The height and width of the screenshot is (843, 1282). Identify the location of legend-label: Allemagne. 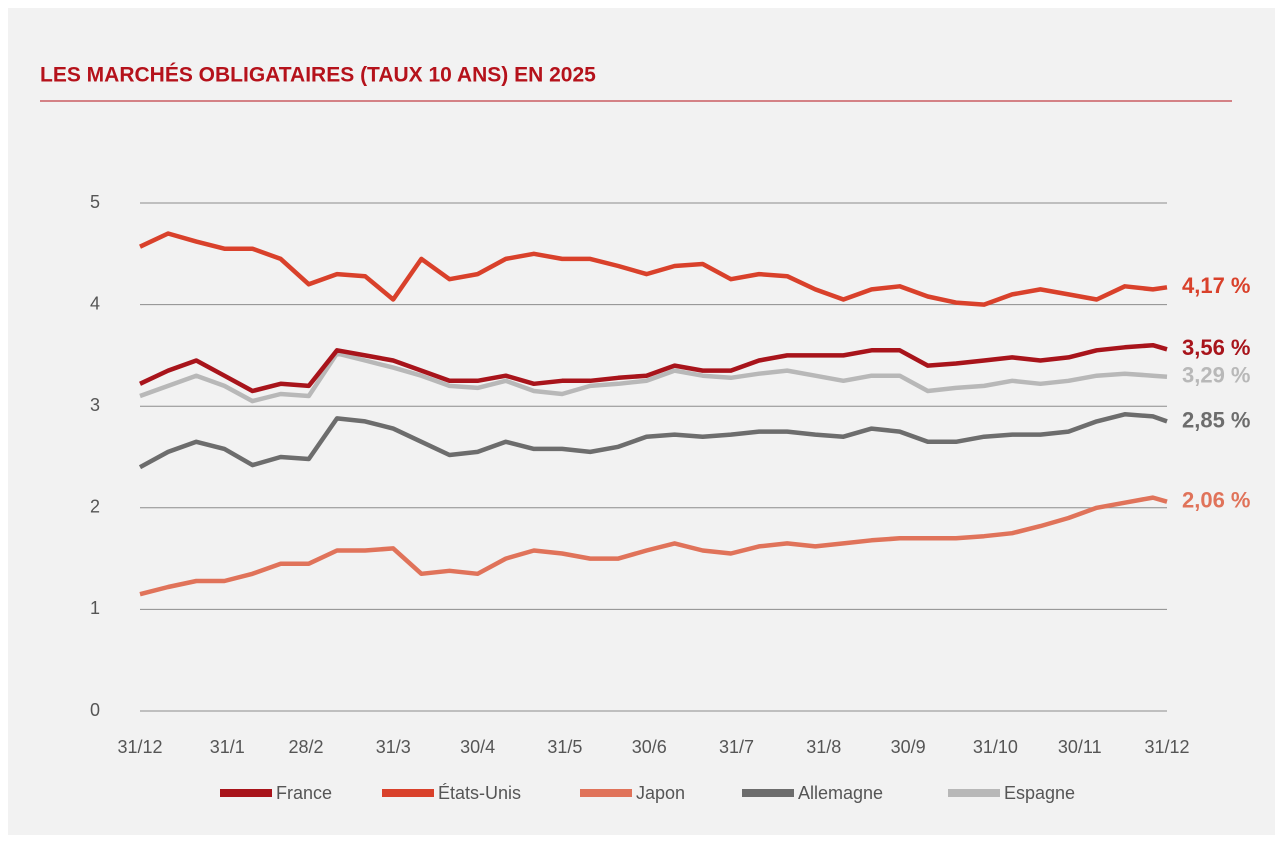
(840, 793).